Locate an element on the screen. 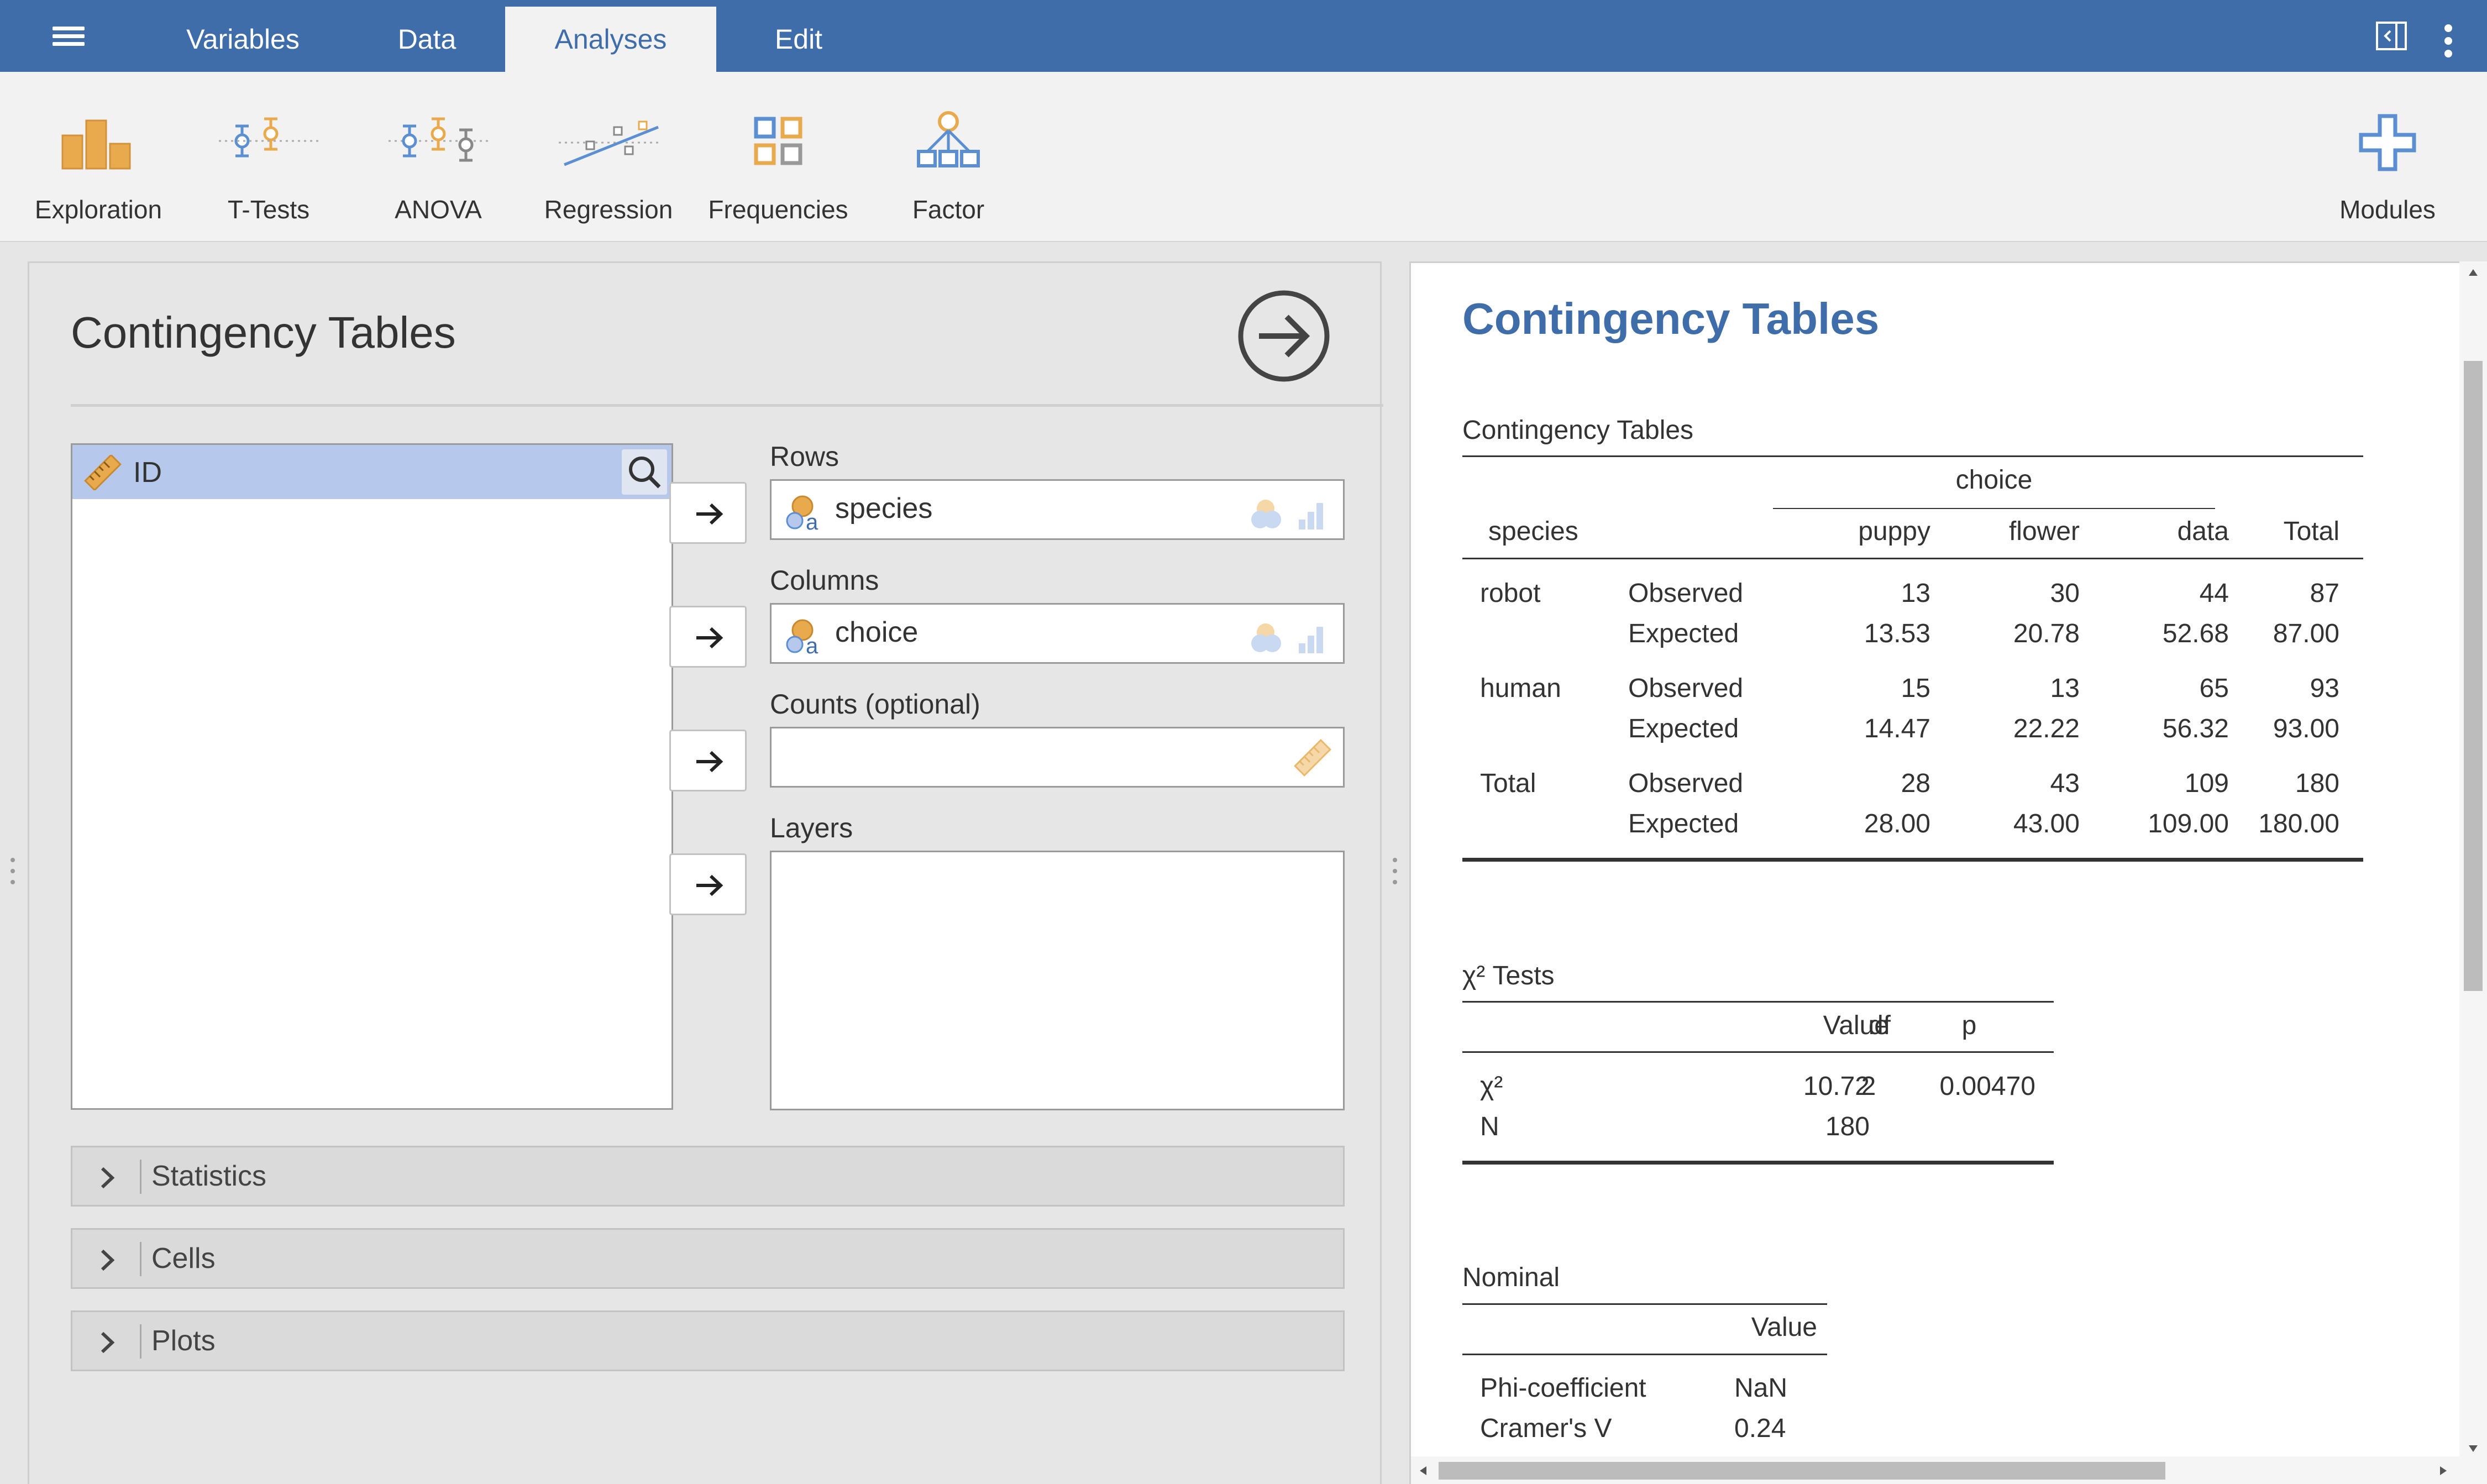 Image resolution: width=2487 pixels, height=1484 pixels. tab-analyses: Analyses is located at coordinates (610, 39).